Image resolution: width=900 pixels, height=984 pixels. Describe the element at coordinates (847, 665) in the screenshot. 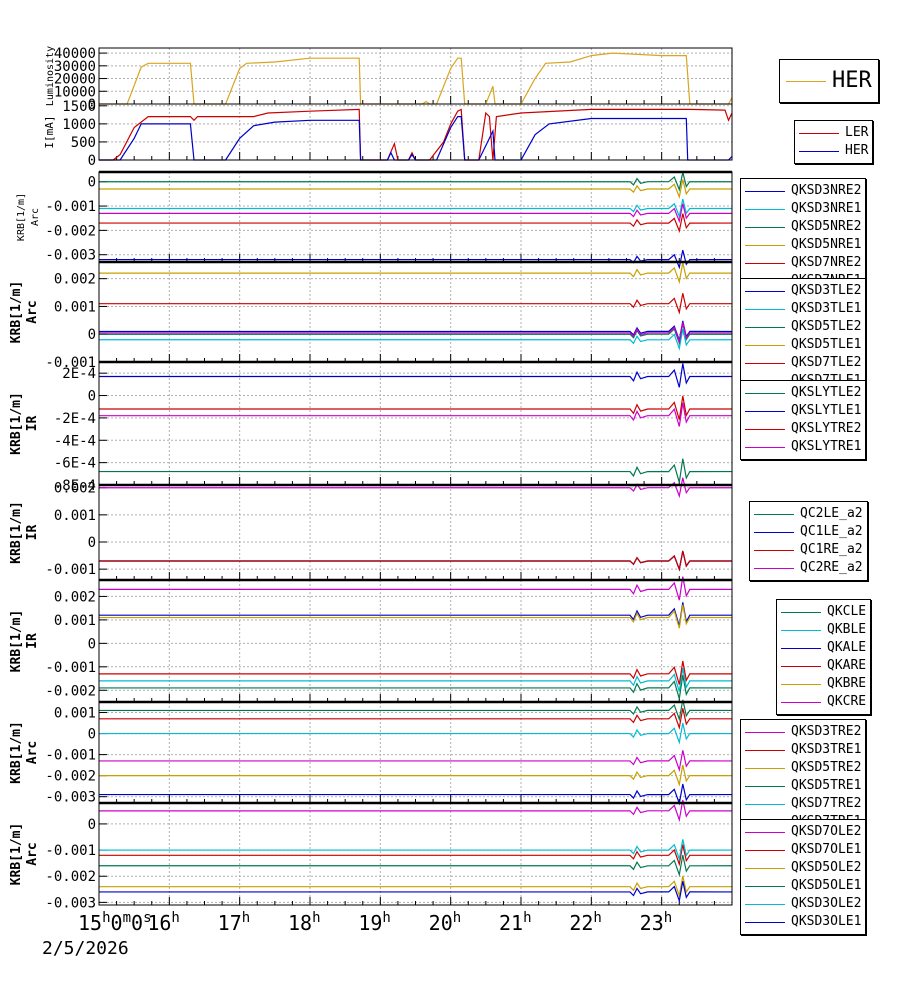

I see `legend-label: QKARE` at that location.